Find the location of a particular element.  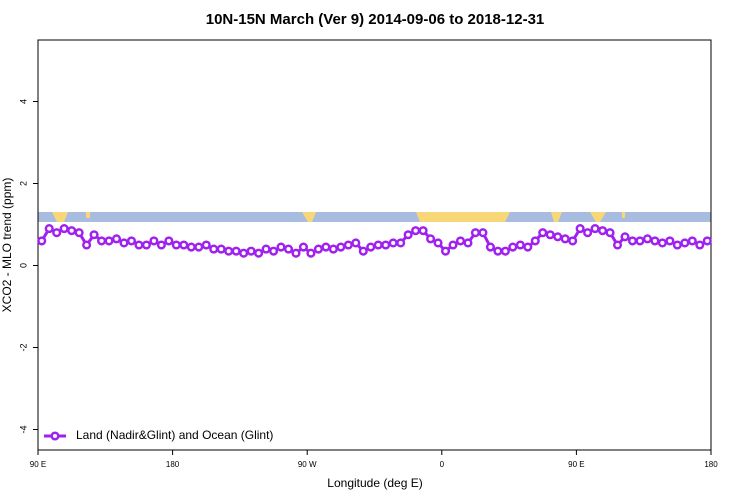

legend-label: Land (Nadir&Glint) and Ocean (Glint) is located at coordinates (174, 435).